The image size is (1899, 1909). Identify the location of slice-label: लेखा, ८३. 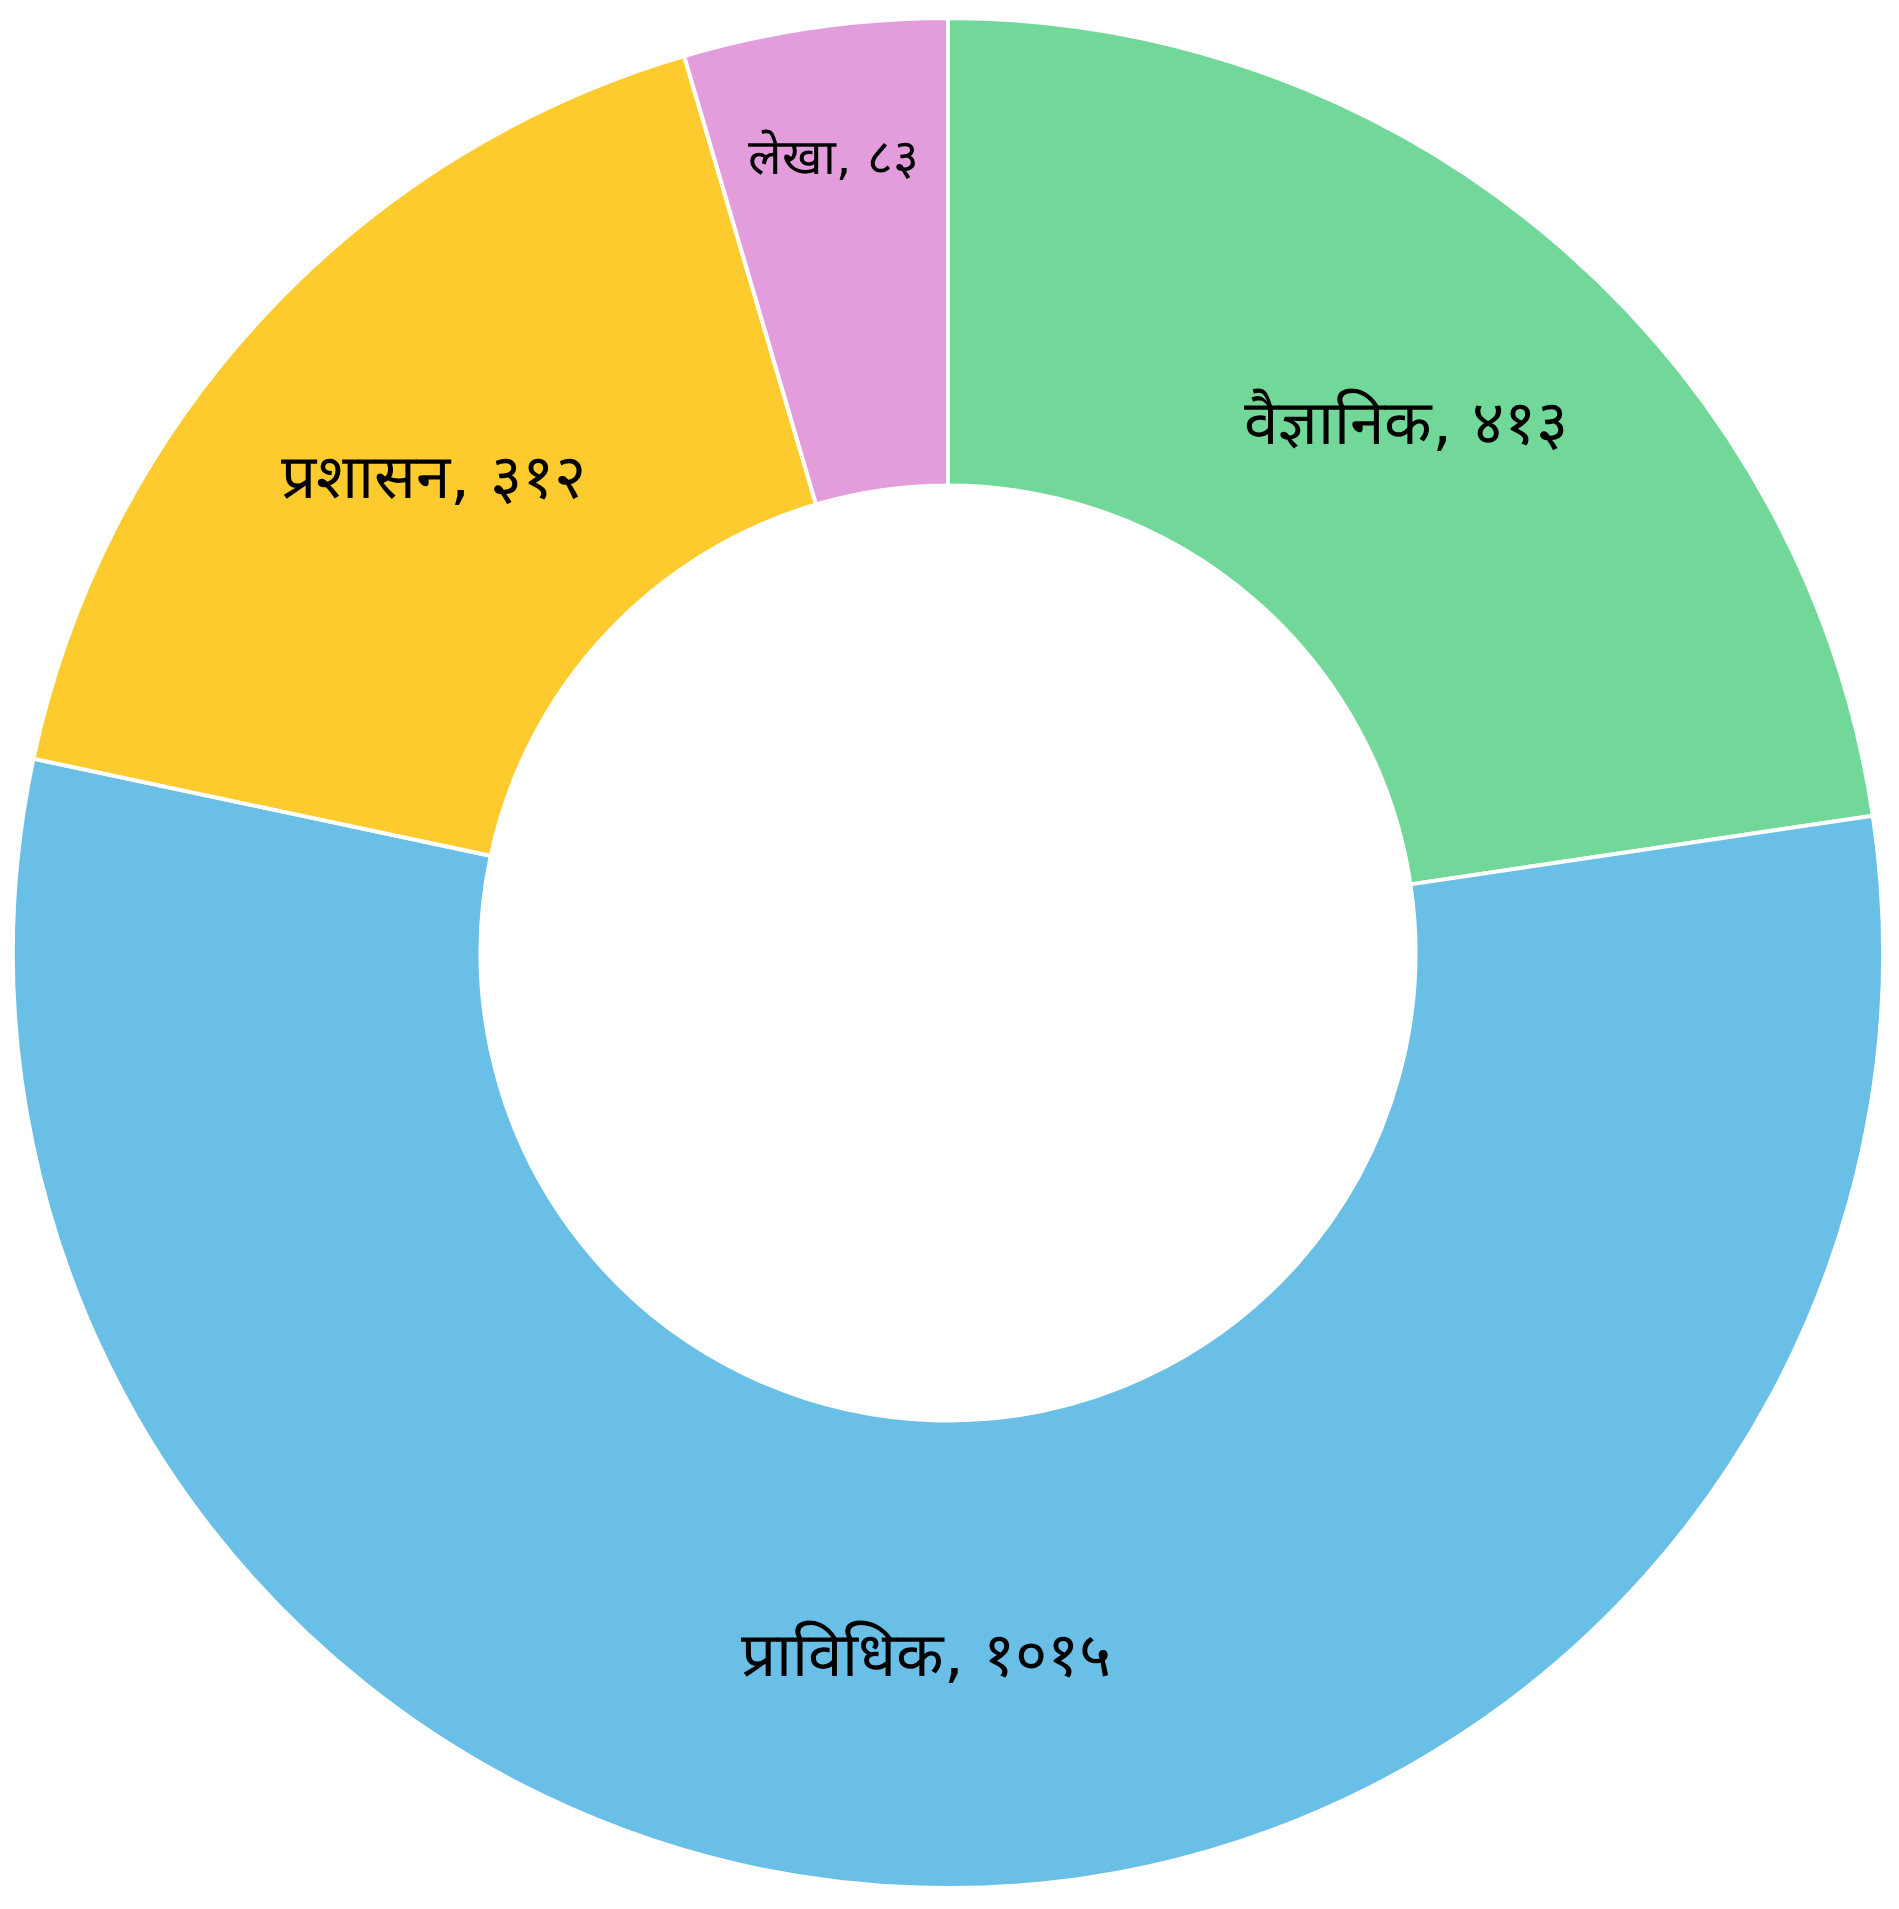
(833, 157).